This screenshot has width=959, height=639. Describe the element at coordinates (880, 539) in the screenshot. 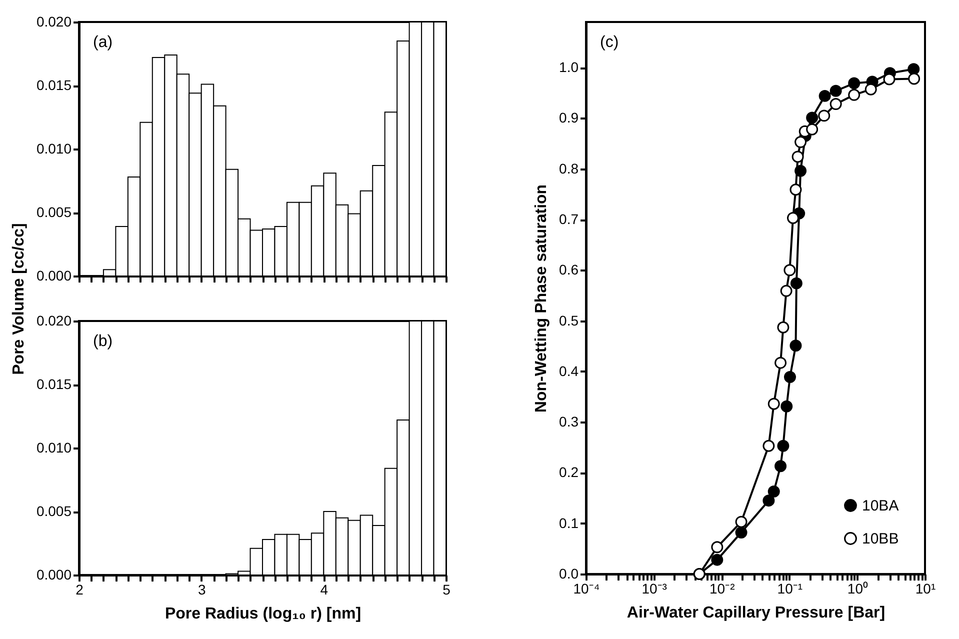

I see `legend-label: 10BB` at that location.